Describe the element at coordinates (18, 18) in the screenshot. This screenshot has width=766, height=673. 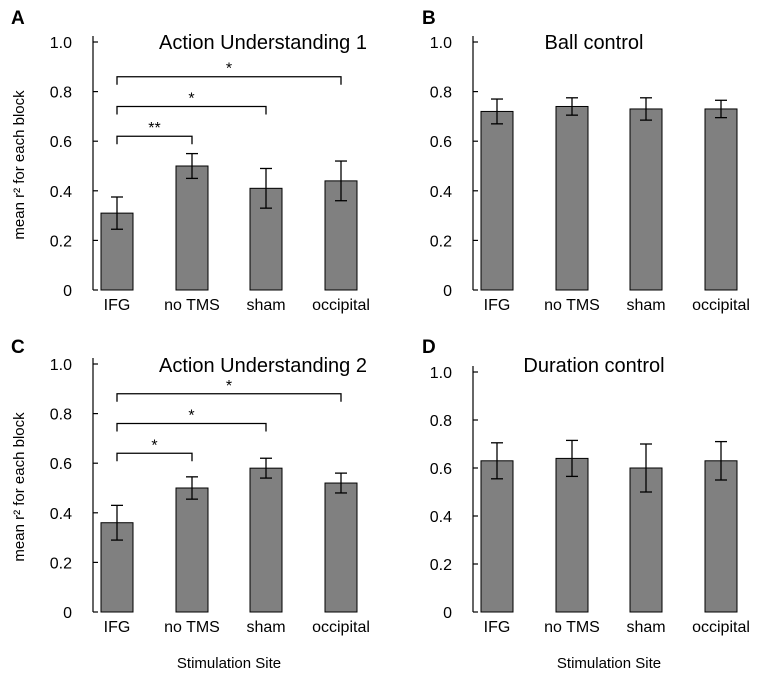
I see `panel-letter: A` at that location.